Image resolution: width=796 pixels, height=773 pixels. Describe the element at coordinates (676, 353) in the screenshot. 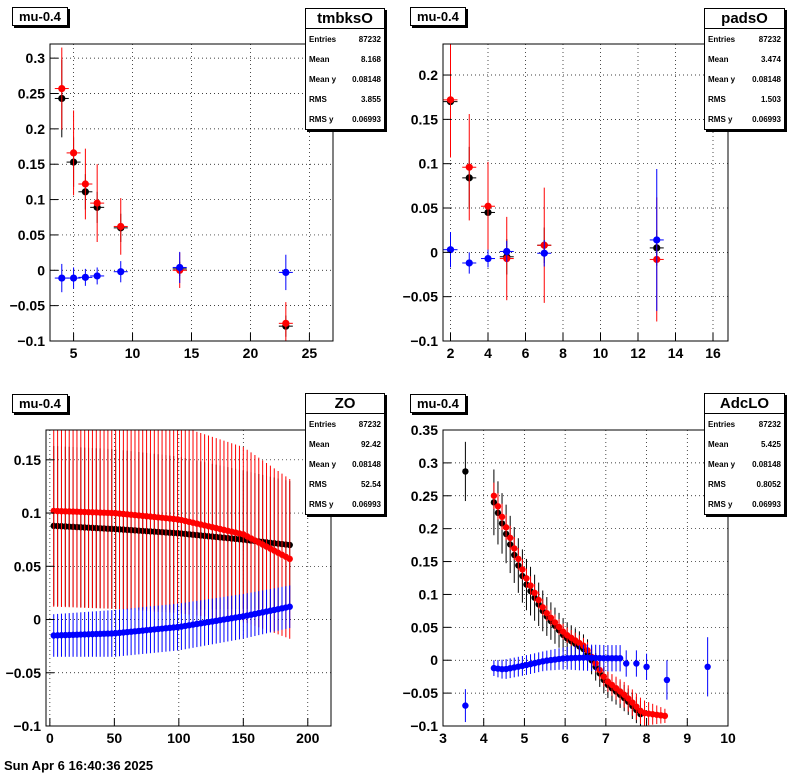

I see `x-tick-label: 14` at that location.